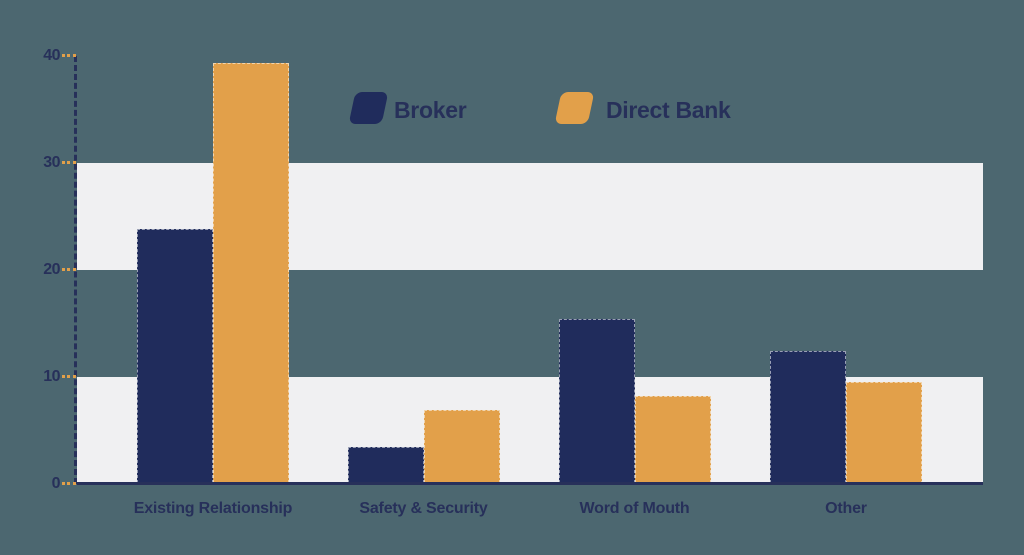 The width and height of the screenshot is (1024, 555). Describe the element at coordinates (668, 110) in the screenshot. I see `direct-bank-legend-label: Direct Bank` at that location.